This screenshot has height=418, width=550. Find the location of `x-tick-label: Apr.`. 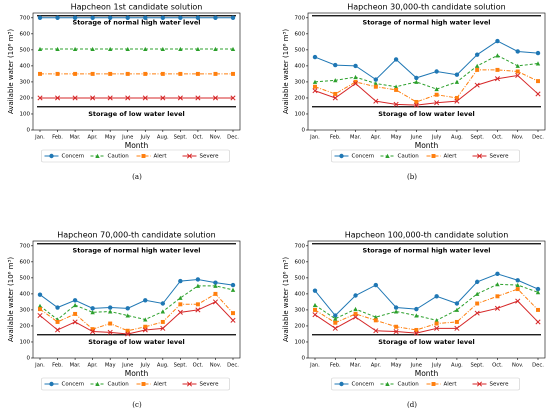

x-tick-label: Apr. is located at coordinates (376, 138).